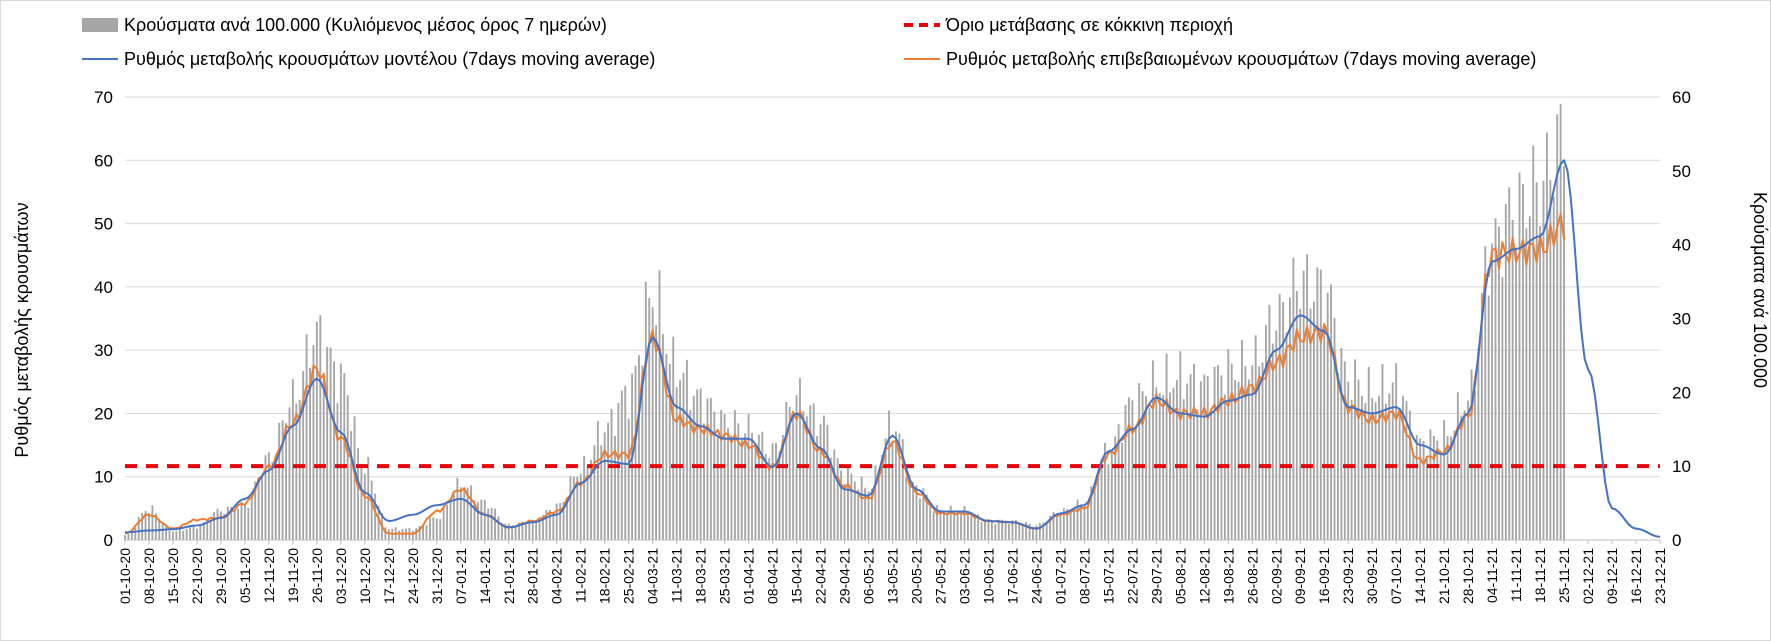 The image size is (1771, 641). I want to click on x-tick-label: 09-12-21, so click(1612, 576).